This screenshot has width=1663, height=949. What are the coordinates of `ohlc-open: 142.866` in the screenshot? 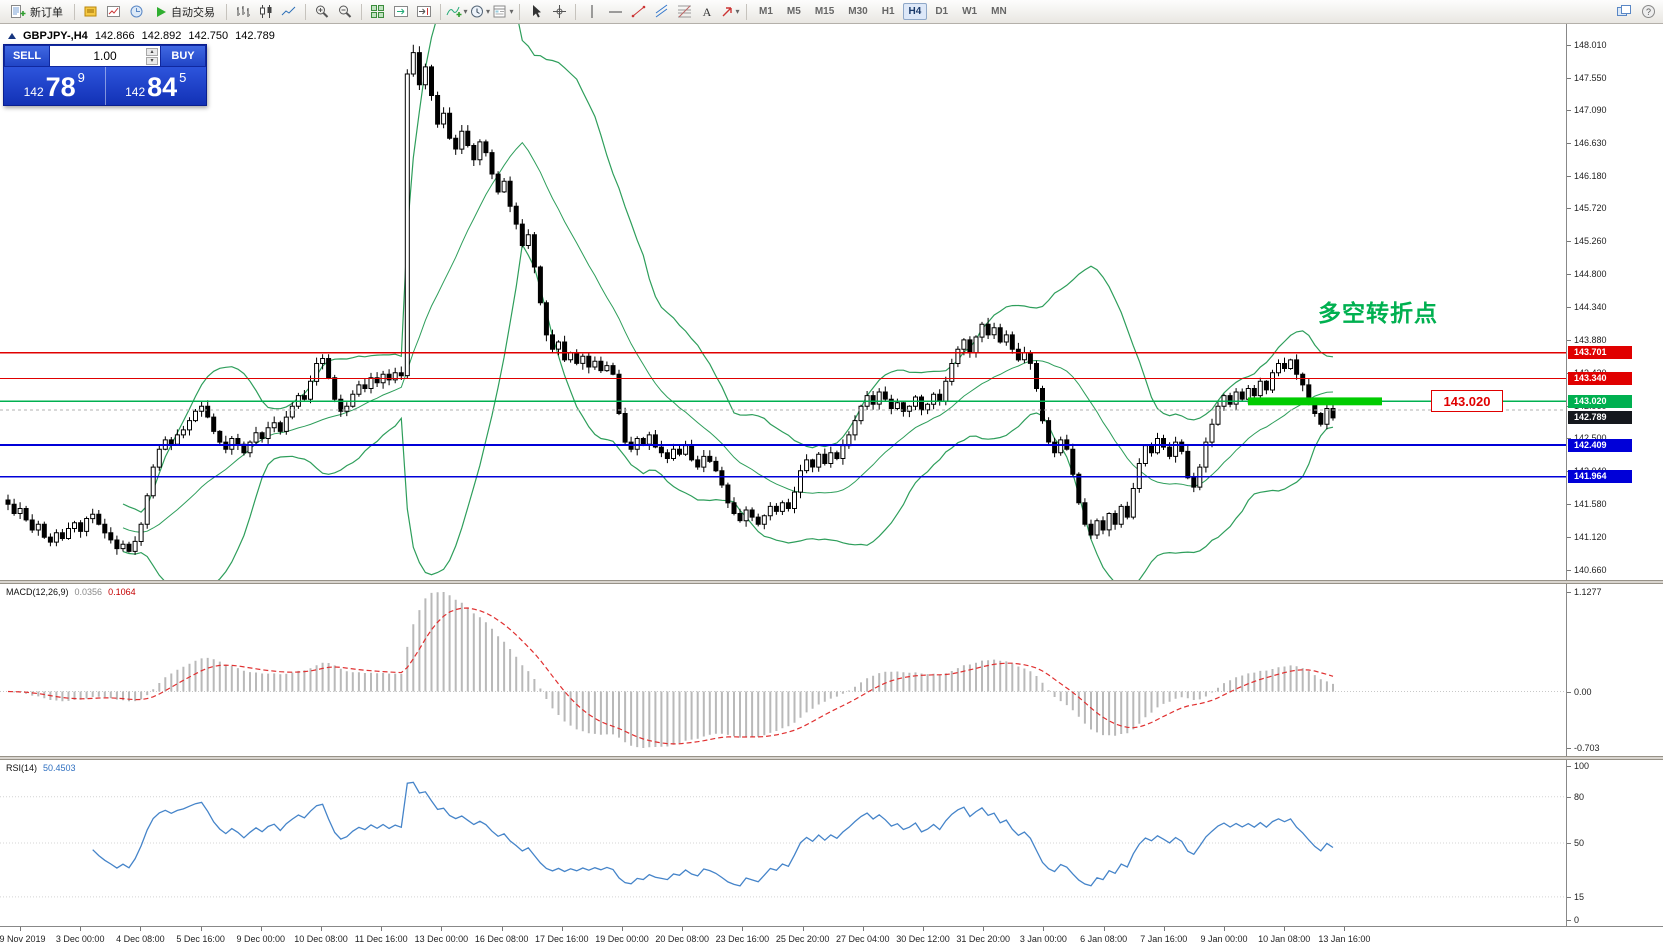 It's located at (114, 36).